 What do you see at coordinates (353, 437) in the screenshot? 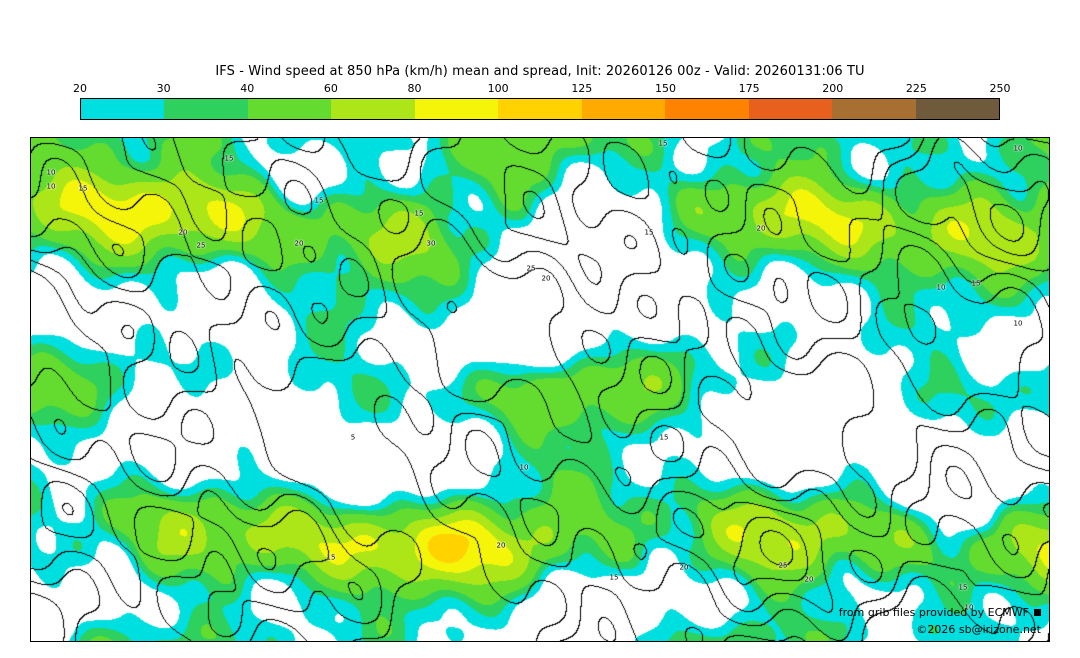
I see `contour-label: 5` at bounding box center [353, 437].